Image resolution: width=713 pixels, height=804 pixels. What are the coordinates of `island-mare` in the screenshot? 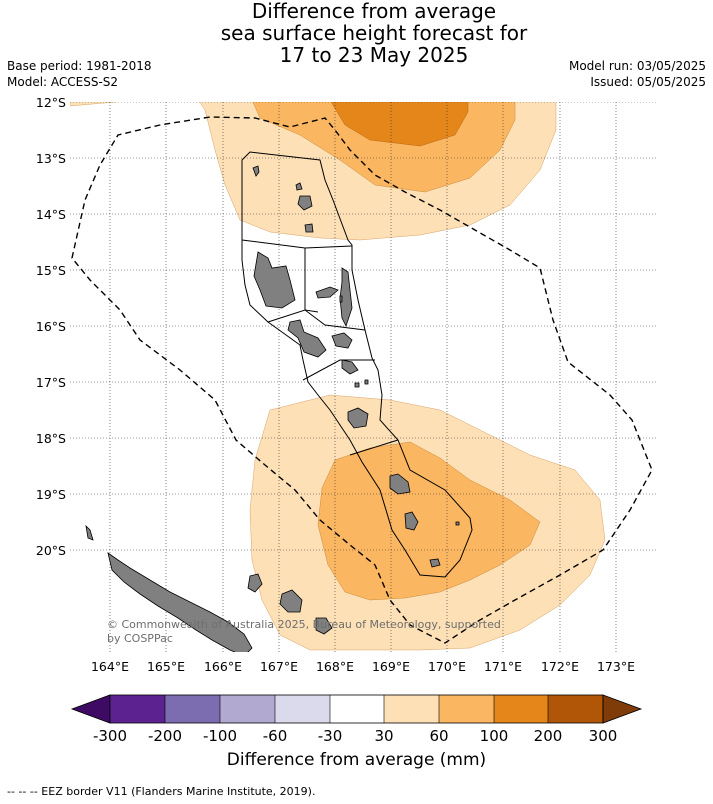 It's located at (324, 626).